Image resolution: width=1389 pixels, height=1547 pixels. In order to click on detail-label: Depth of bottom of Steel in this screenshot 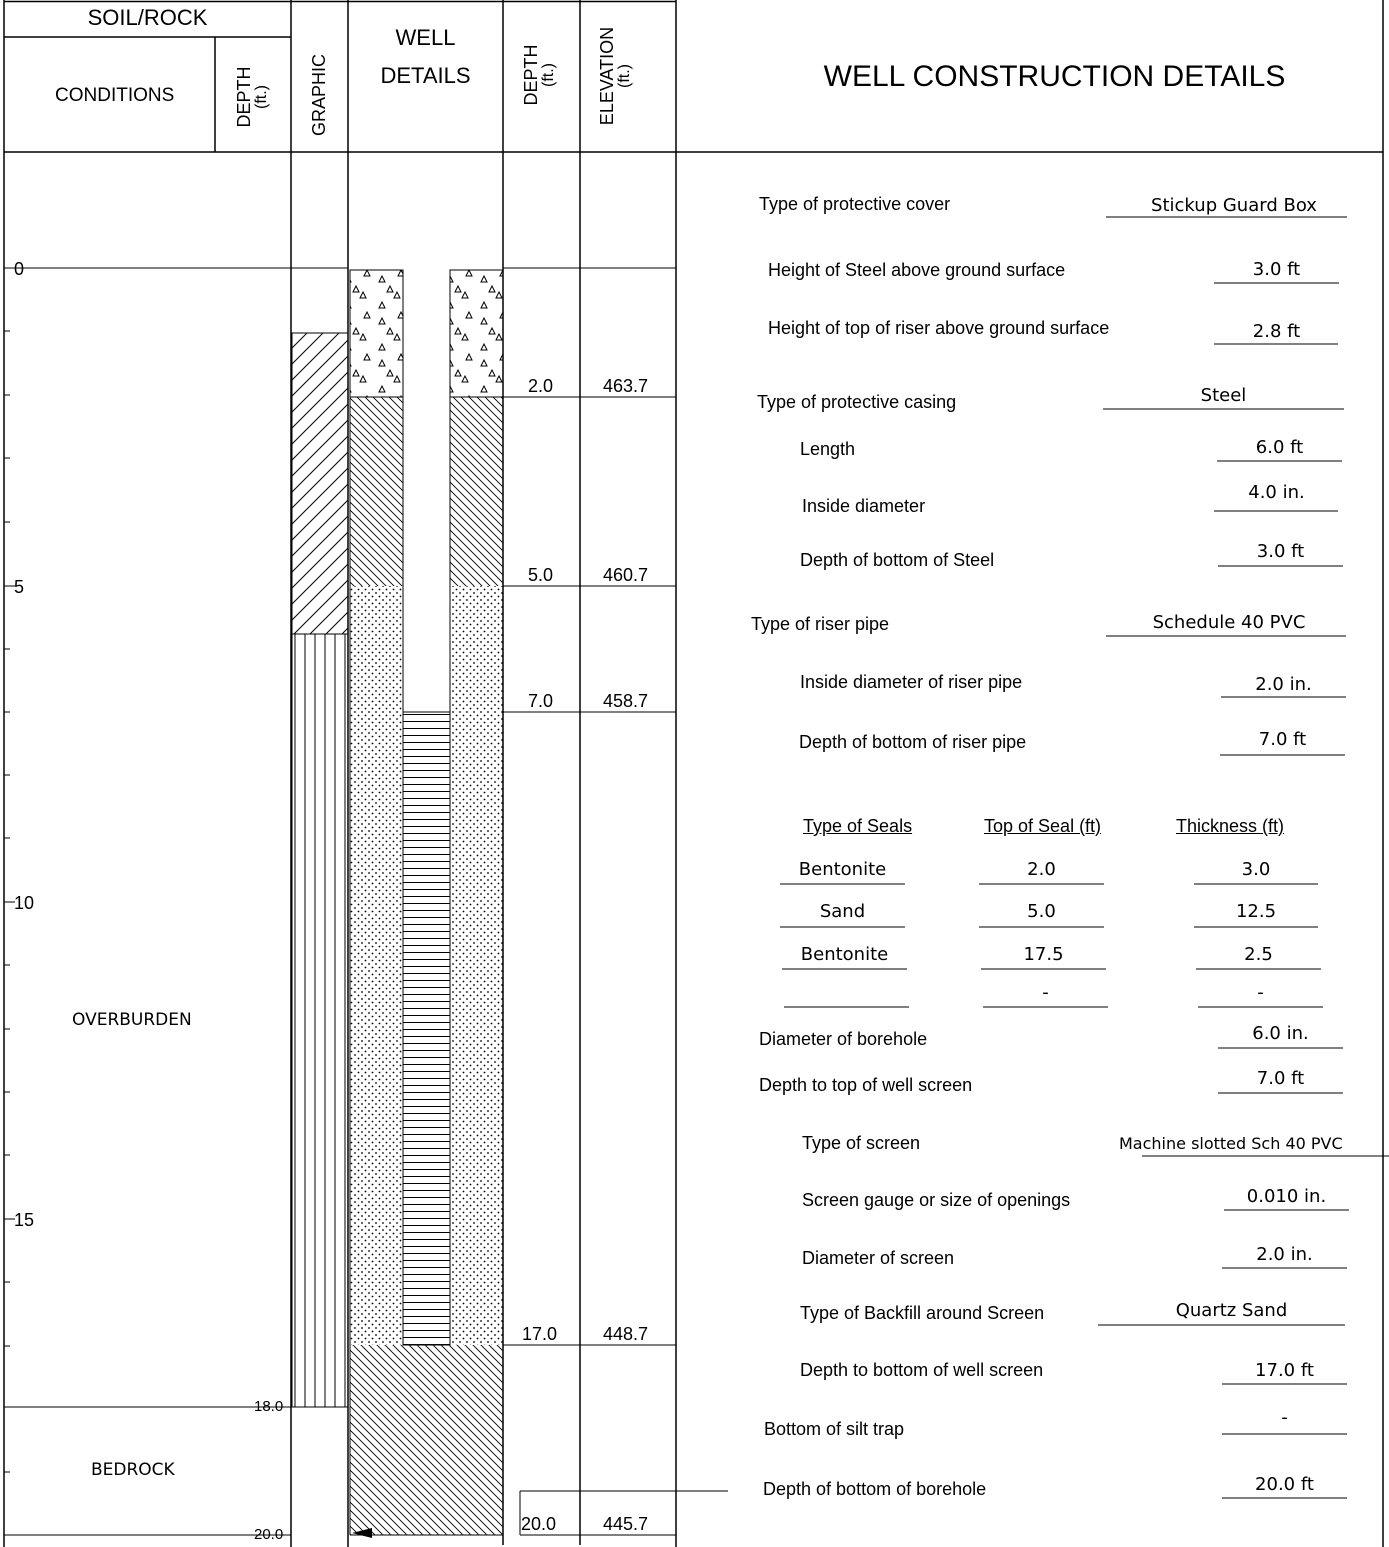, I will do `click(897, 560)`.